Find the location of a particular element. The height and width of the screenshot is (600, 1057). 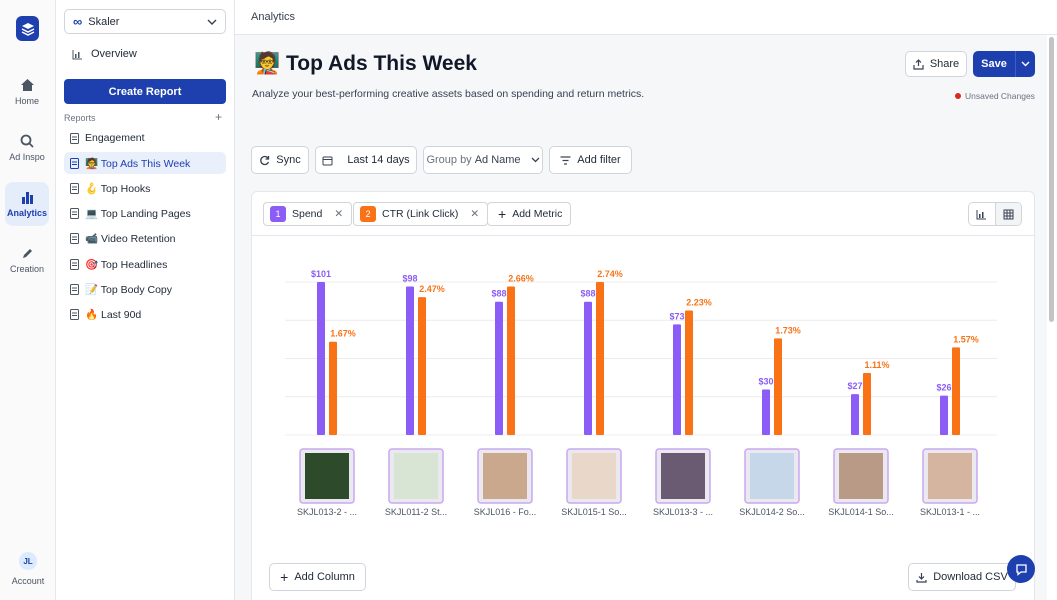

status-dot is located at coordinates (958, 96).